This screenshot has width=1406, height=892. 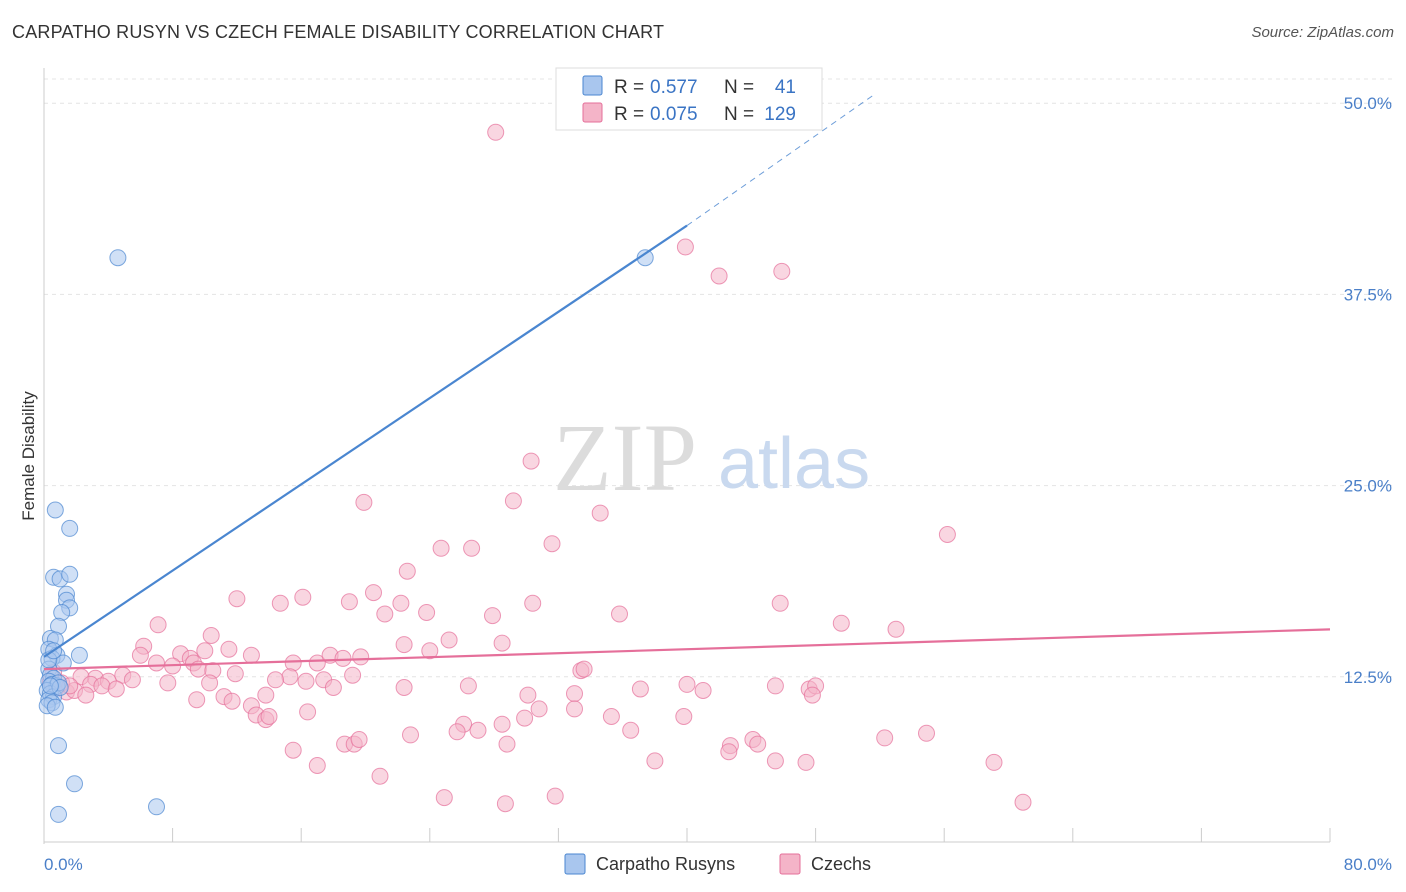 What do you see at coordinates (1368, 390) in the screenshot?
I see `y-tick-labels: 12.5% 25.0% 37.5% 50.0%` at bounding box center [1368, 390].